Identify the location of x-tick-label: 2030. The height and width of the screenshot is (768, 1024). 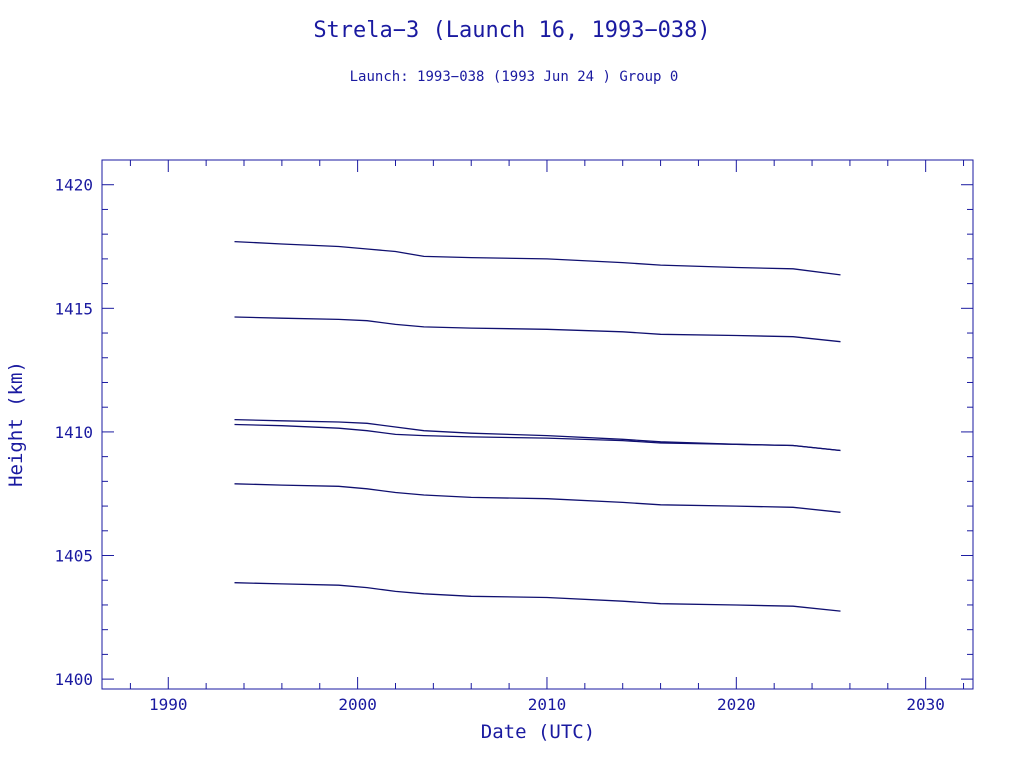
(925, 704).